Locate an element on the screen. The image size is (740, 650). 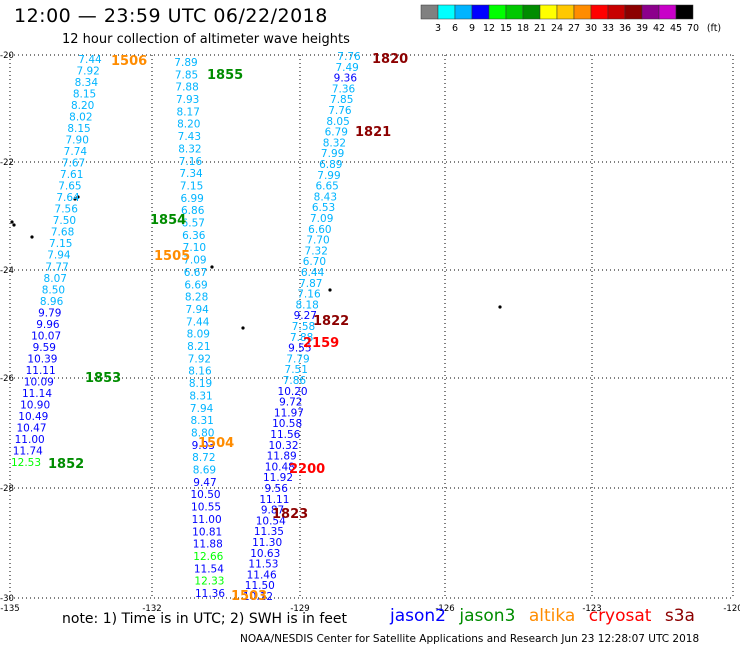
swh-value: 7.32 is located at coordinates (316, 251).